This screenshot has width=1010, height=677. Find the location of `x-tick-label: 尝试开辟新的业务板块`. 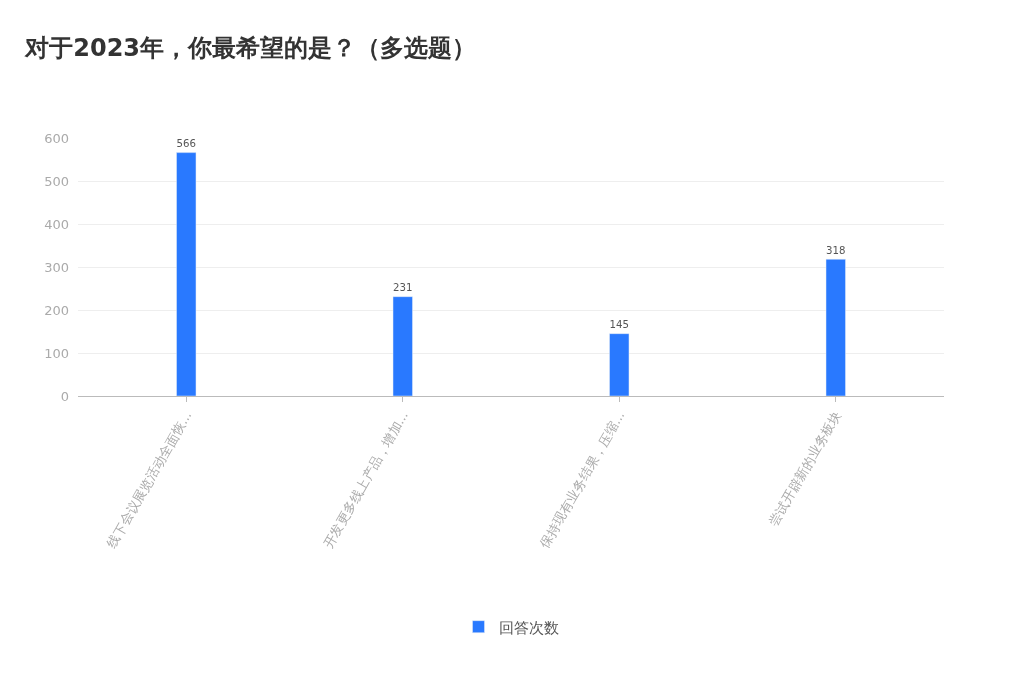

x-tick-label: 尝试开辟新的业务板块 is located at coordinates (804, 468).